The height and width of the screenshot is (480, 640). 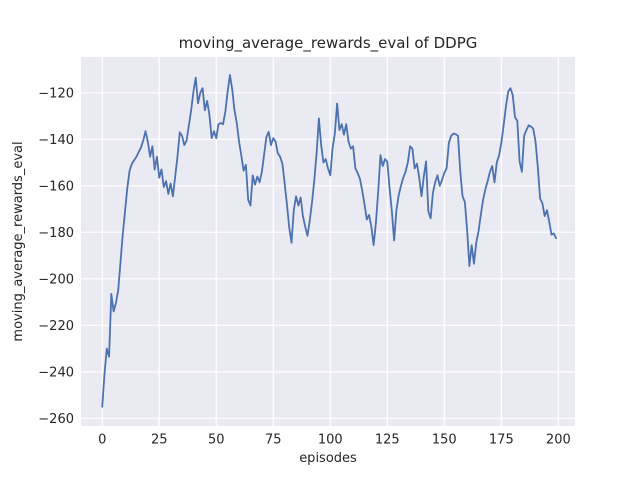 I want to click on y-tick-label: −200, so click(x=56, y=279).